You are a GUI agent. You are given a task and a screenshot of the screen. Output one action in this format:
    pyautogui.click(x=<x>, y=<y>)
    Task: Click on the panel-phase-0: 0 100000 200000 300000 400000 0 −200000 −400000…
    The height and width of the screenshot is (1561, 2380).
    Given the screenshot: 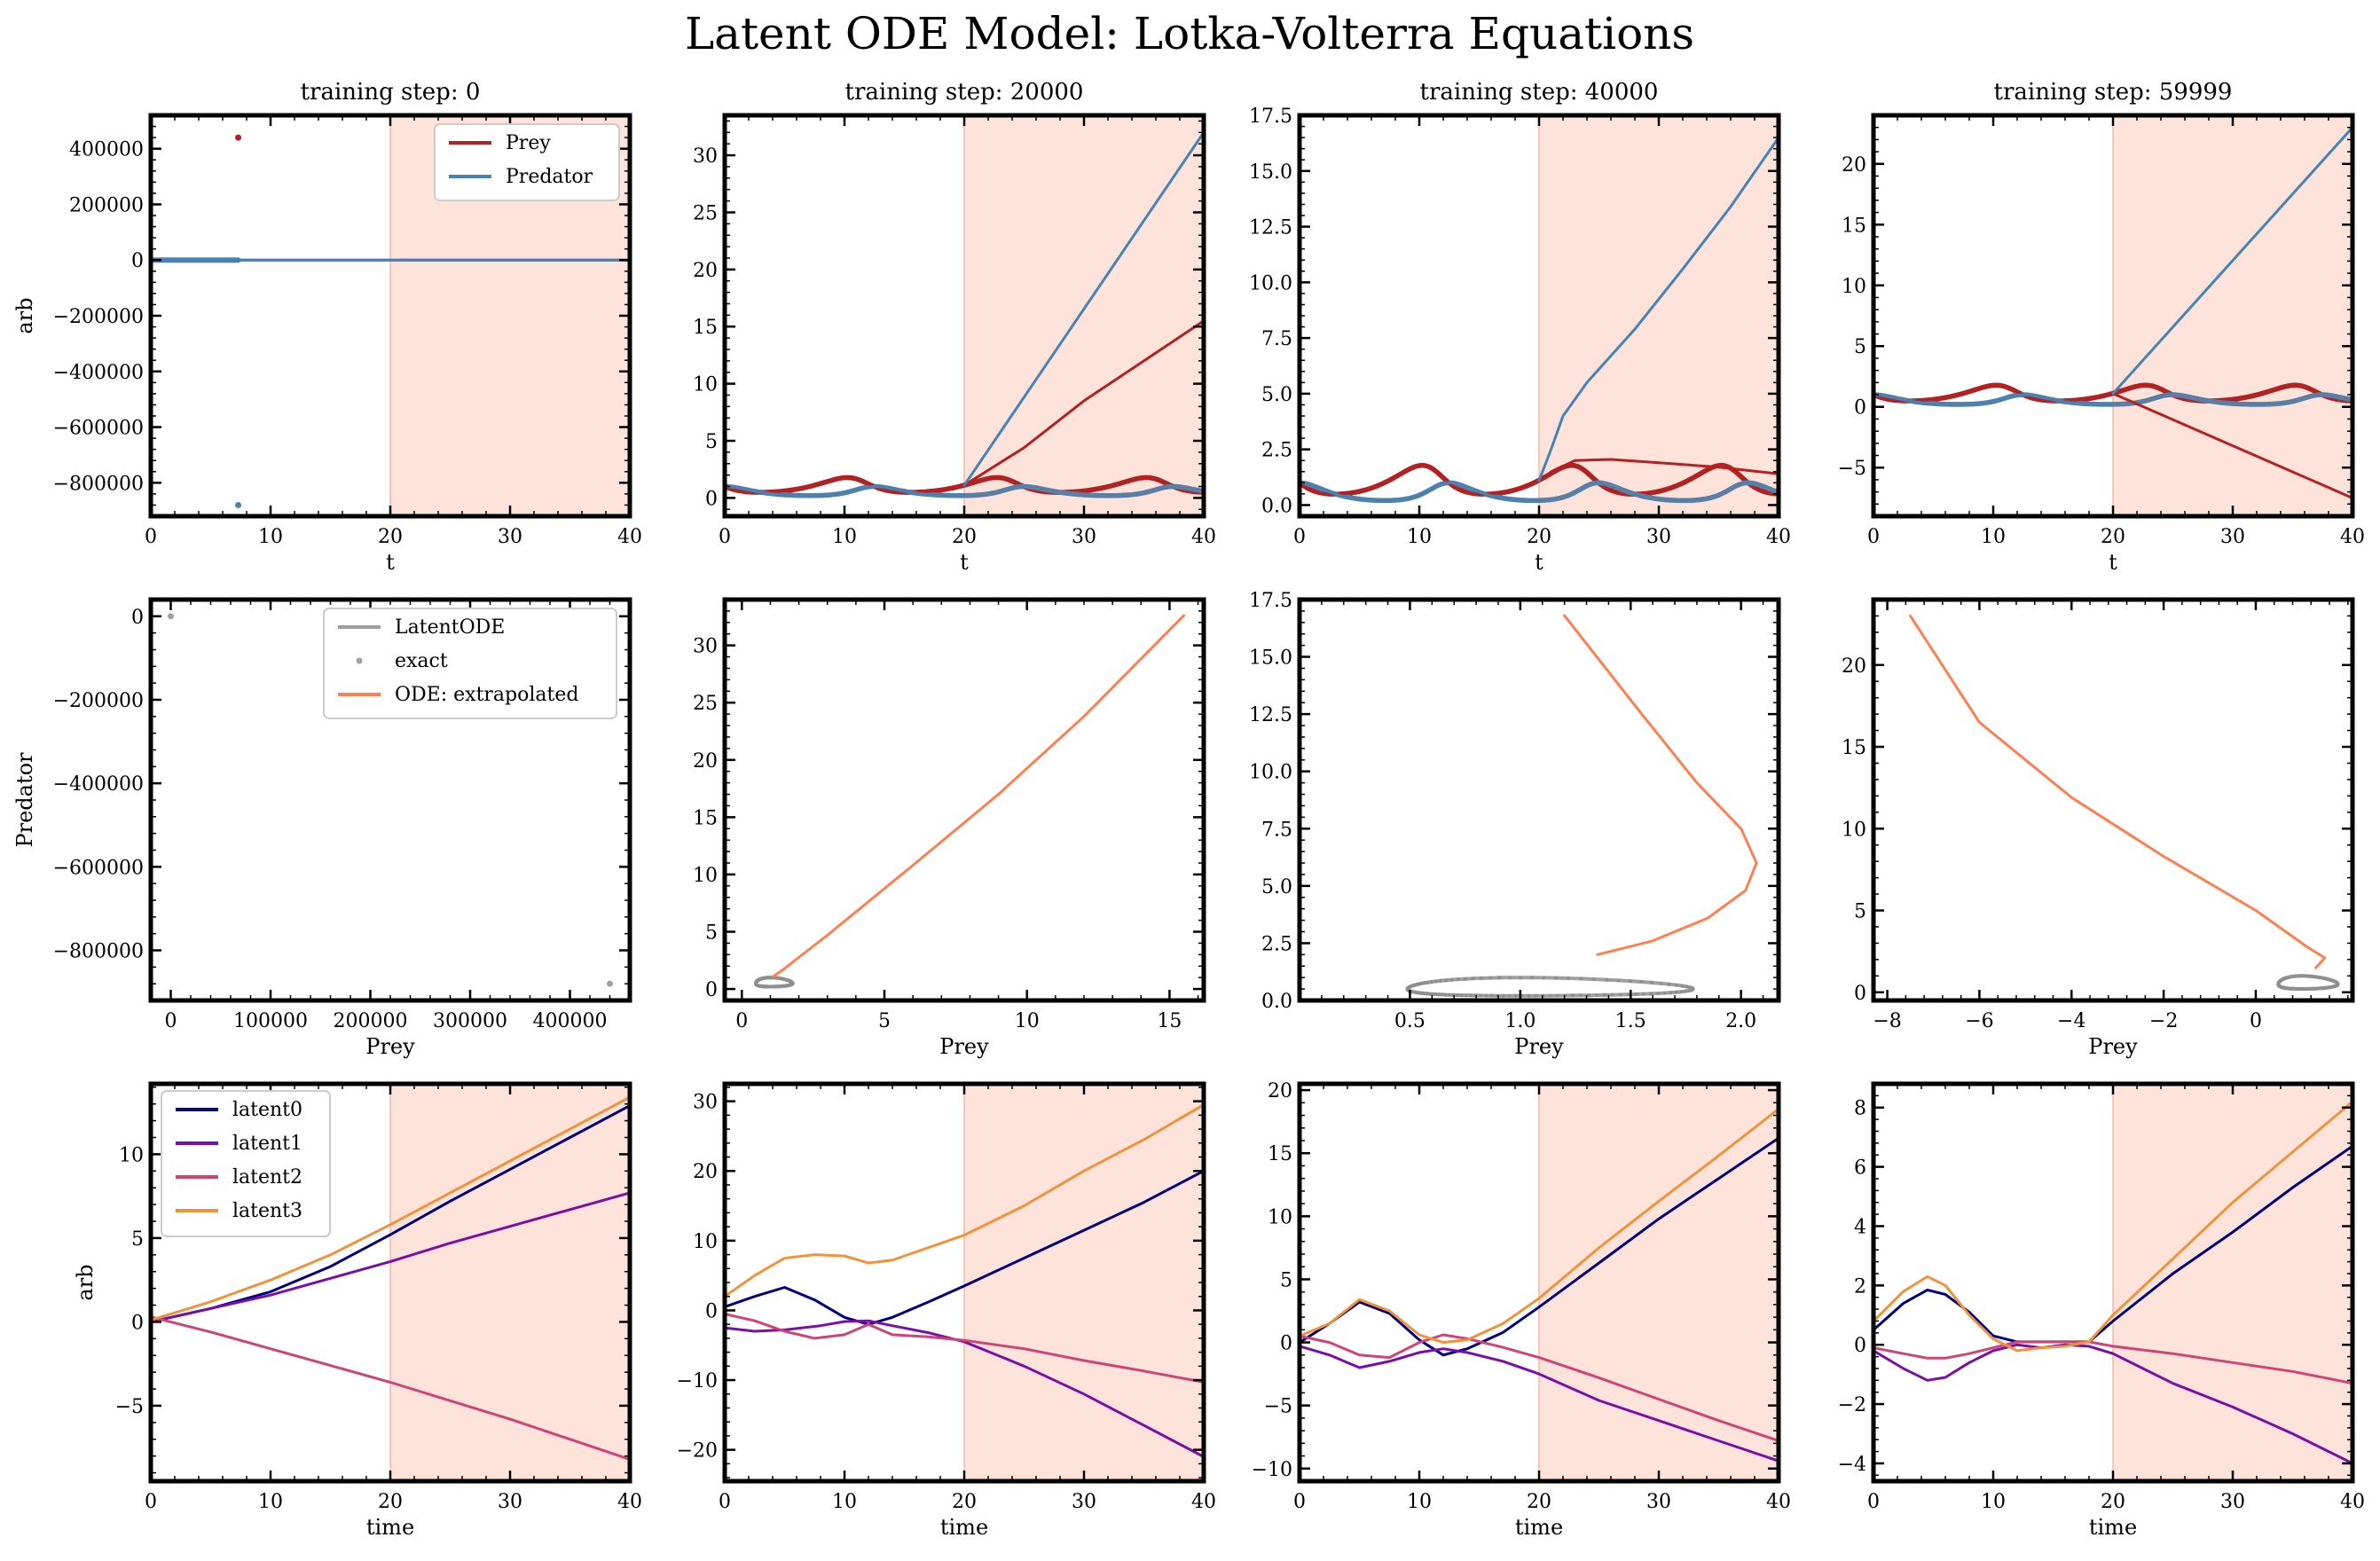 What is the action you would take?
    pyautogui.click(x=322, y=828)
    